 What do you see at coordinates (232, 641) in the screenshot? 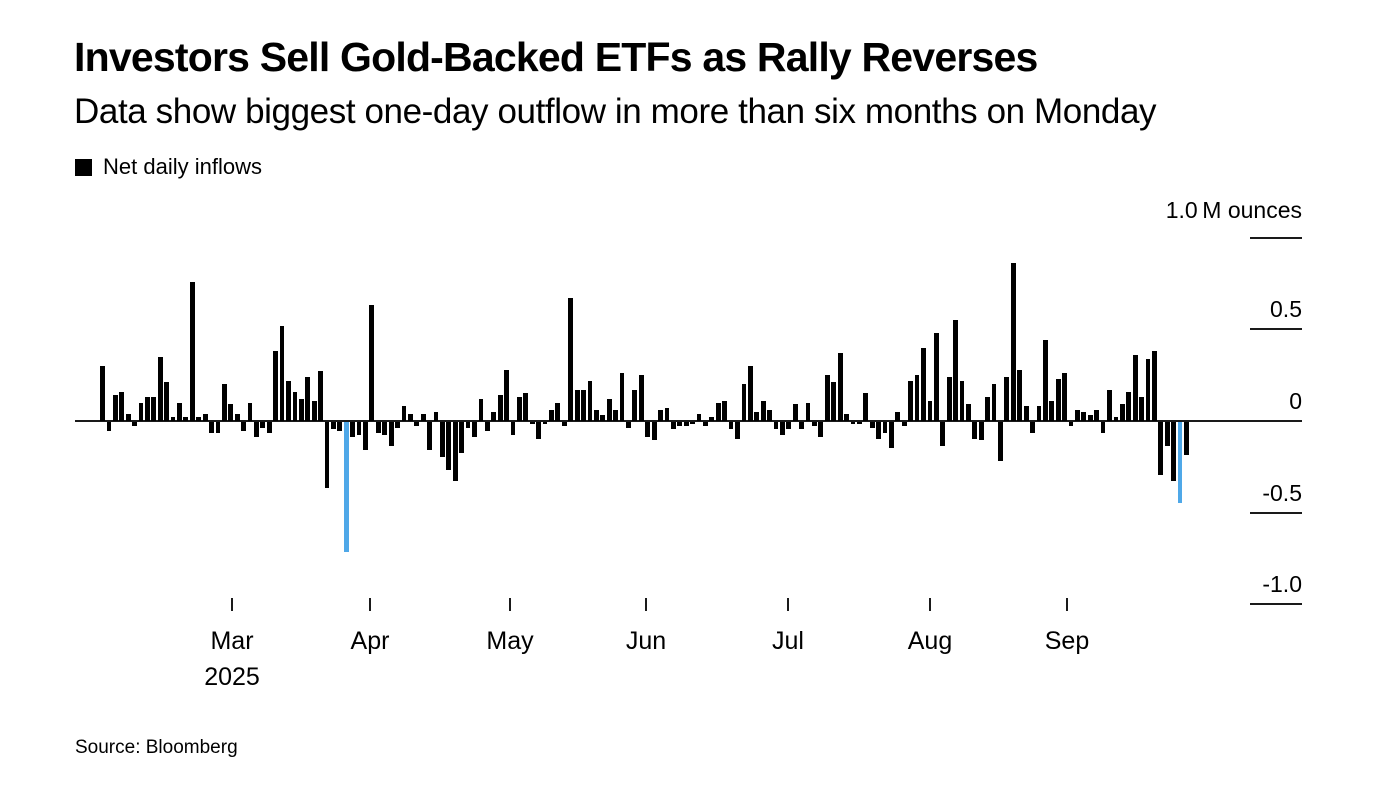
I see `x-tick-label: Mar` at bounding box center [232, 641].